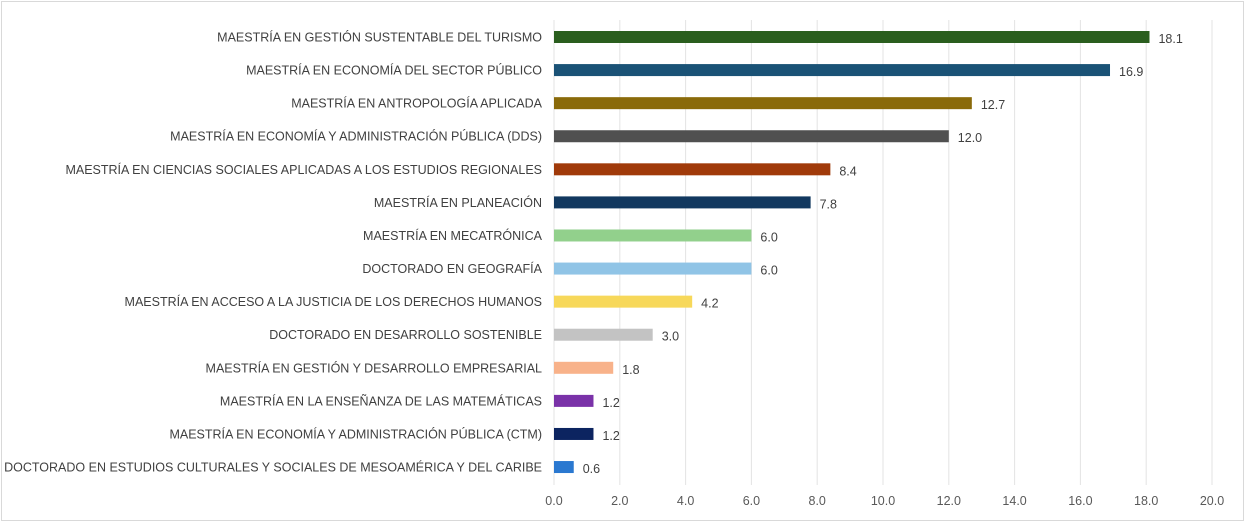  Describe the element at coordinates (970, 138) in the screenshot. I see `data-label: 12.0` at that location.